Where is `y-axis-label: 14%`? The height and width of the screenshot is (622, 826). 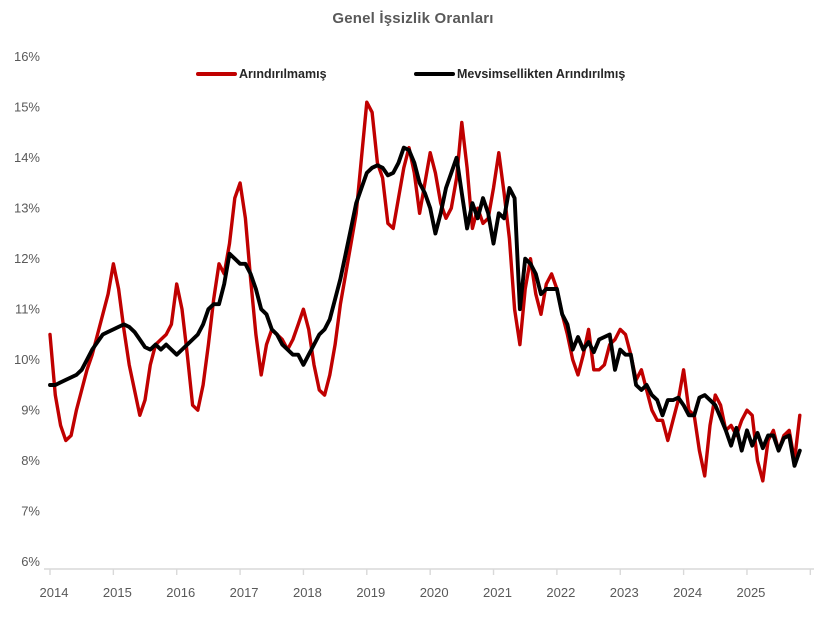
y-axis-label: 14% is located at coordinates (27, 157).